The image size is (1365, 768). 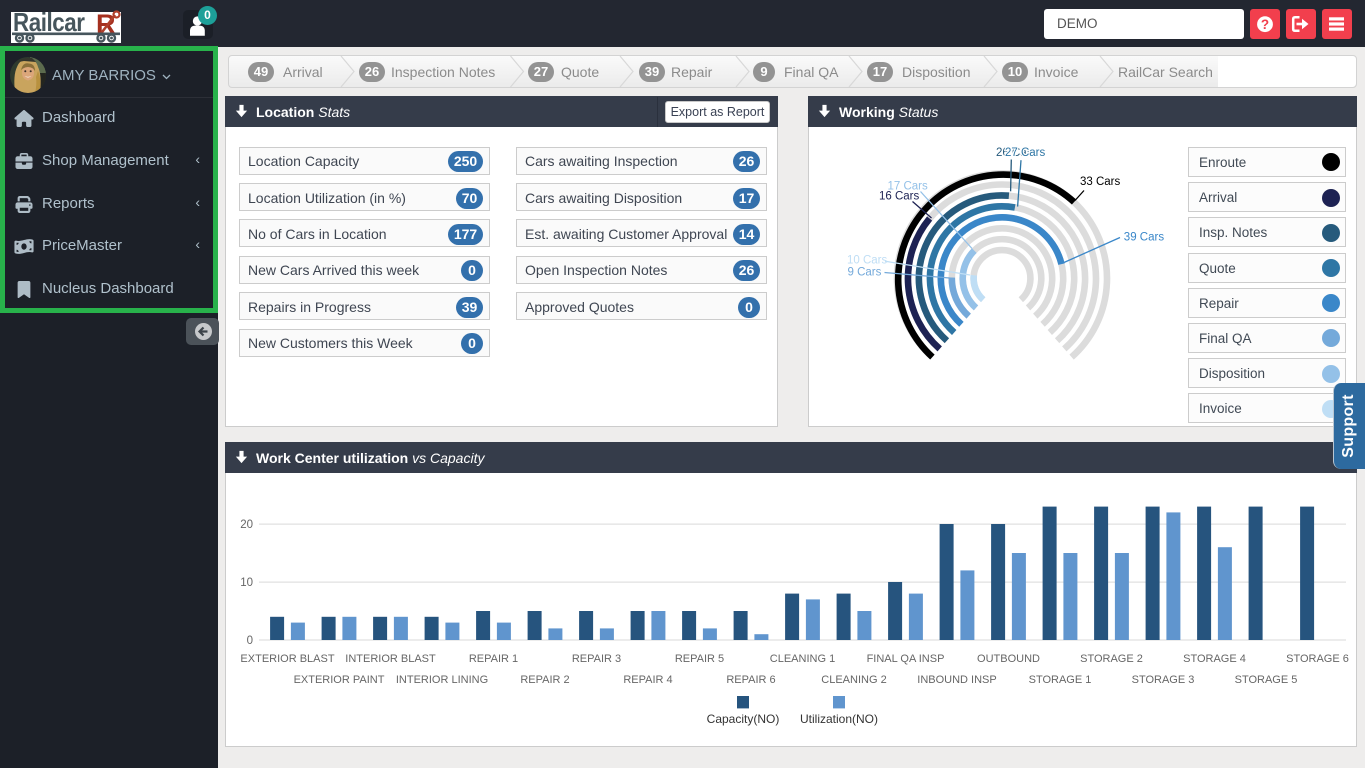 I want to click on svg-text: 0, so click(x=250, y=641).